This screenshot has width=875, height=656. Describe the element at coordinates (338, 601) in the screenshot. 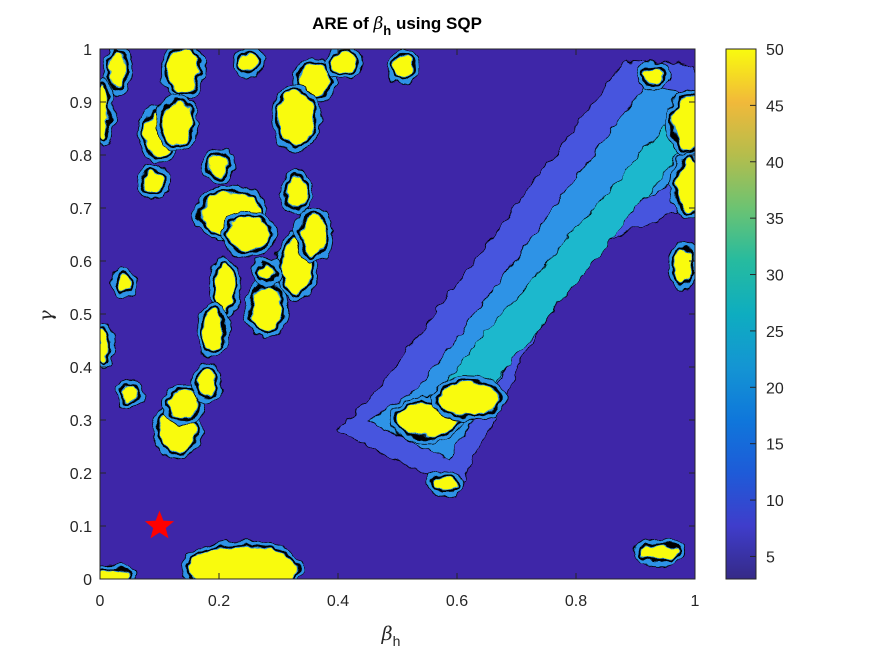

I see `x-tick-label: 0.4` at that location.